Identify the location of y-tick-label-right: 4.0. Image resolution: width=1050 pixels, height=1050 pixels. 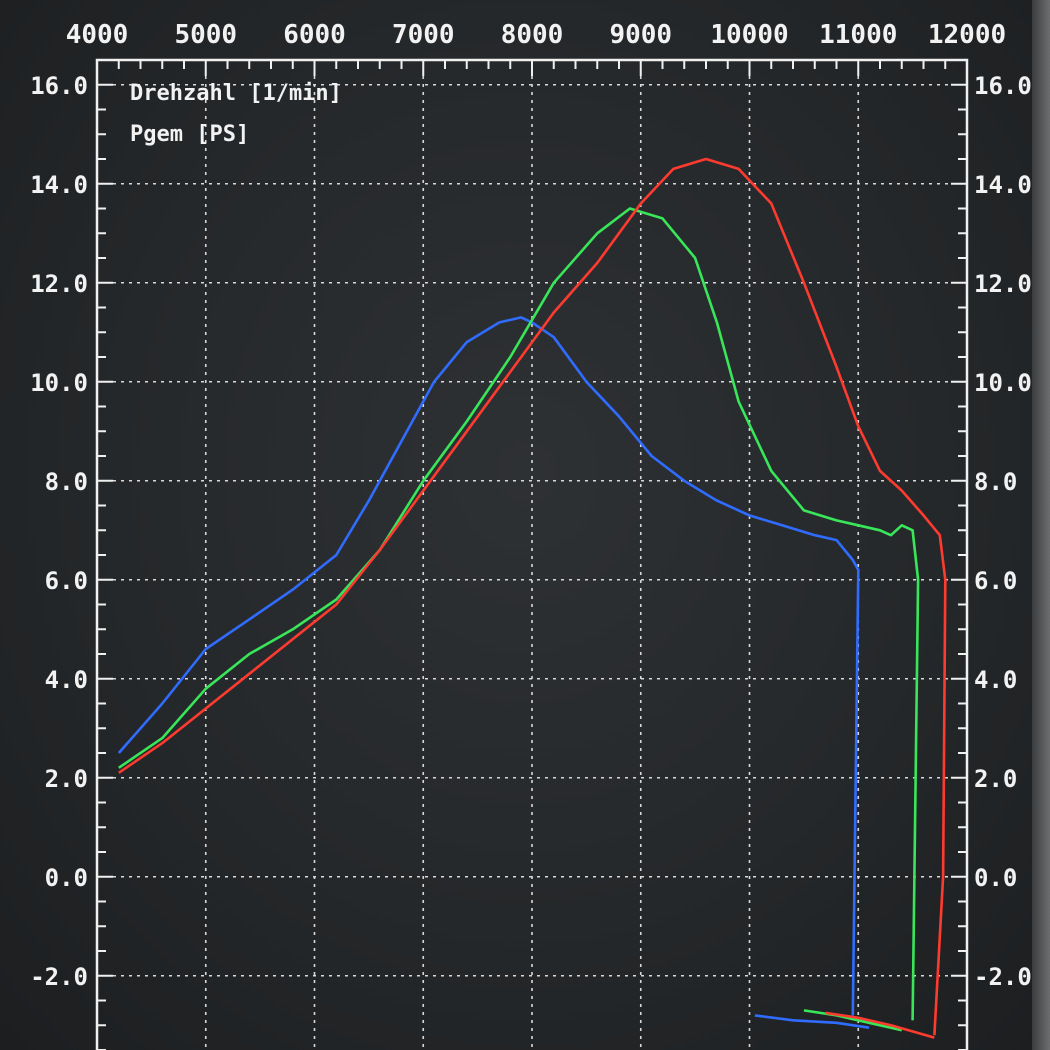
(995, 680).